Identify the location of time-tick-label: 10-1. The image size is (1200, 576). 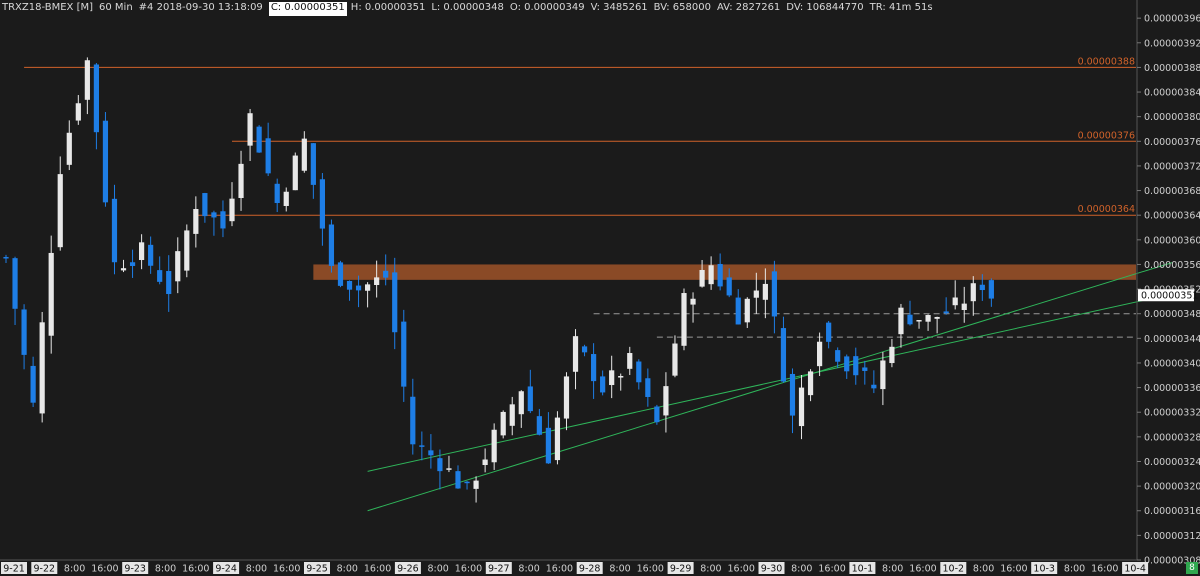
(863, 569).